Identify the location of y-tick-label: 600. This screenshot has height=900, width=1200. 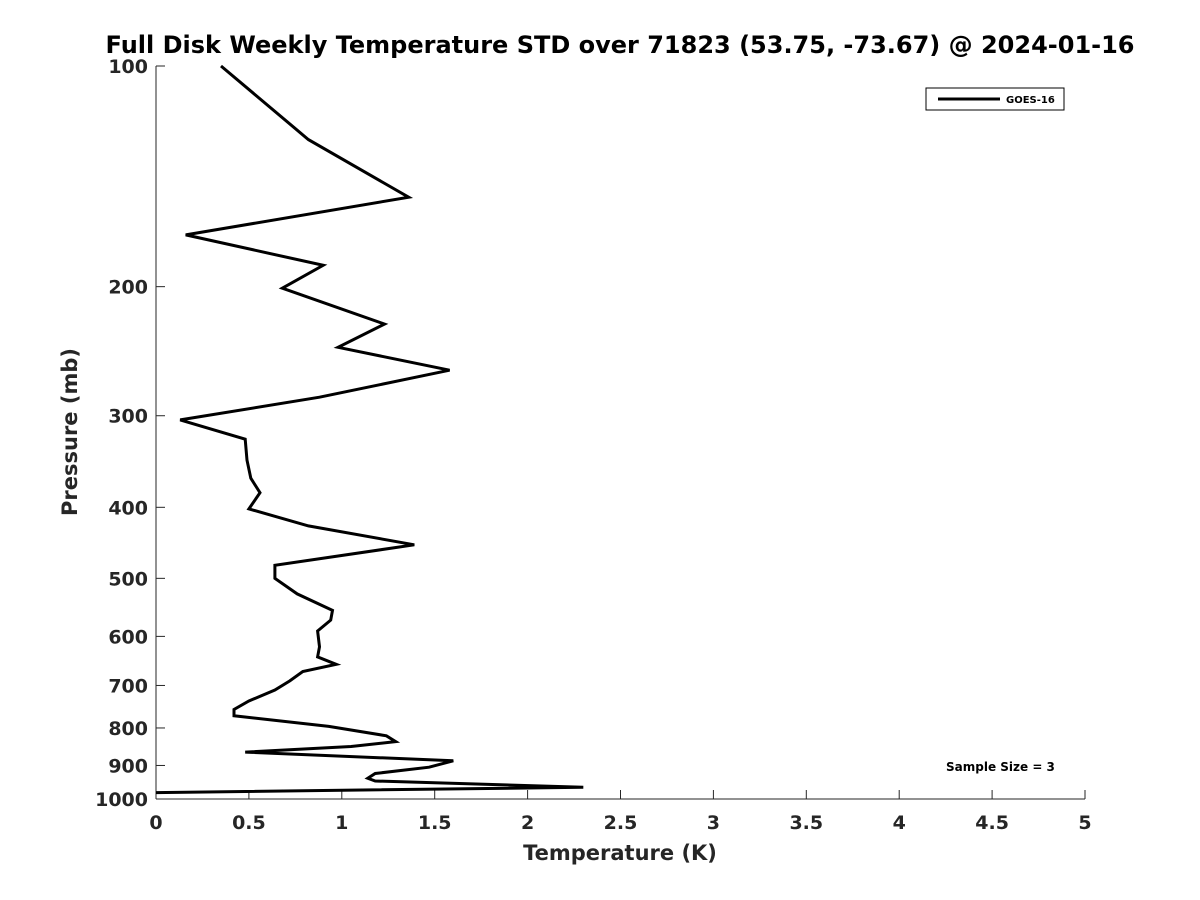
(128, 637).